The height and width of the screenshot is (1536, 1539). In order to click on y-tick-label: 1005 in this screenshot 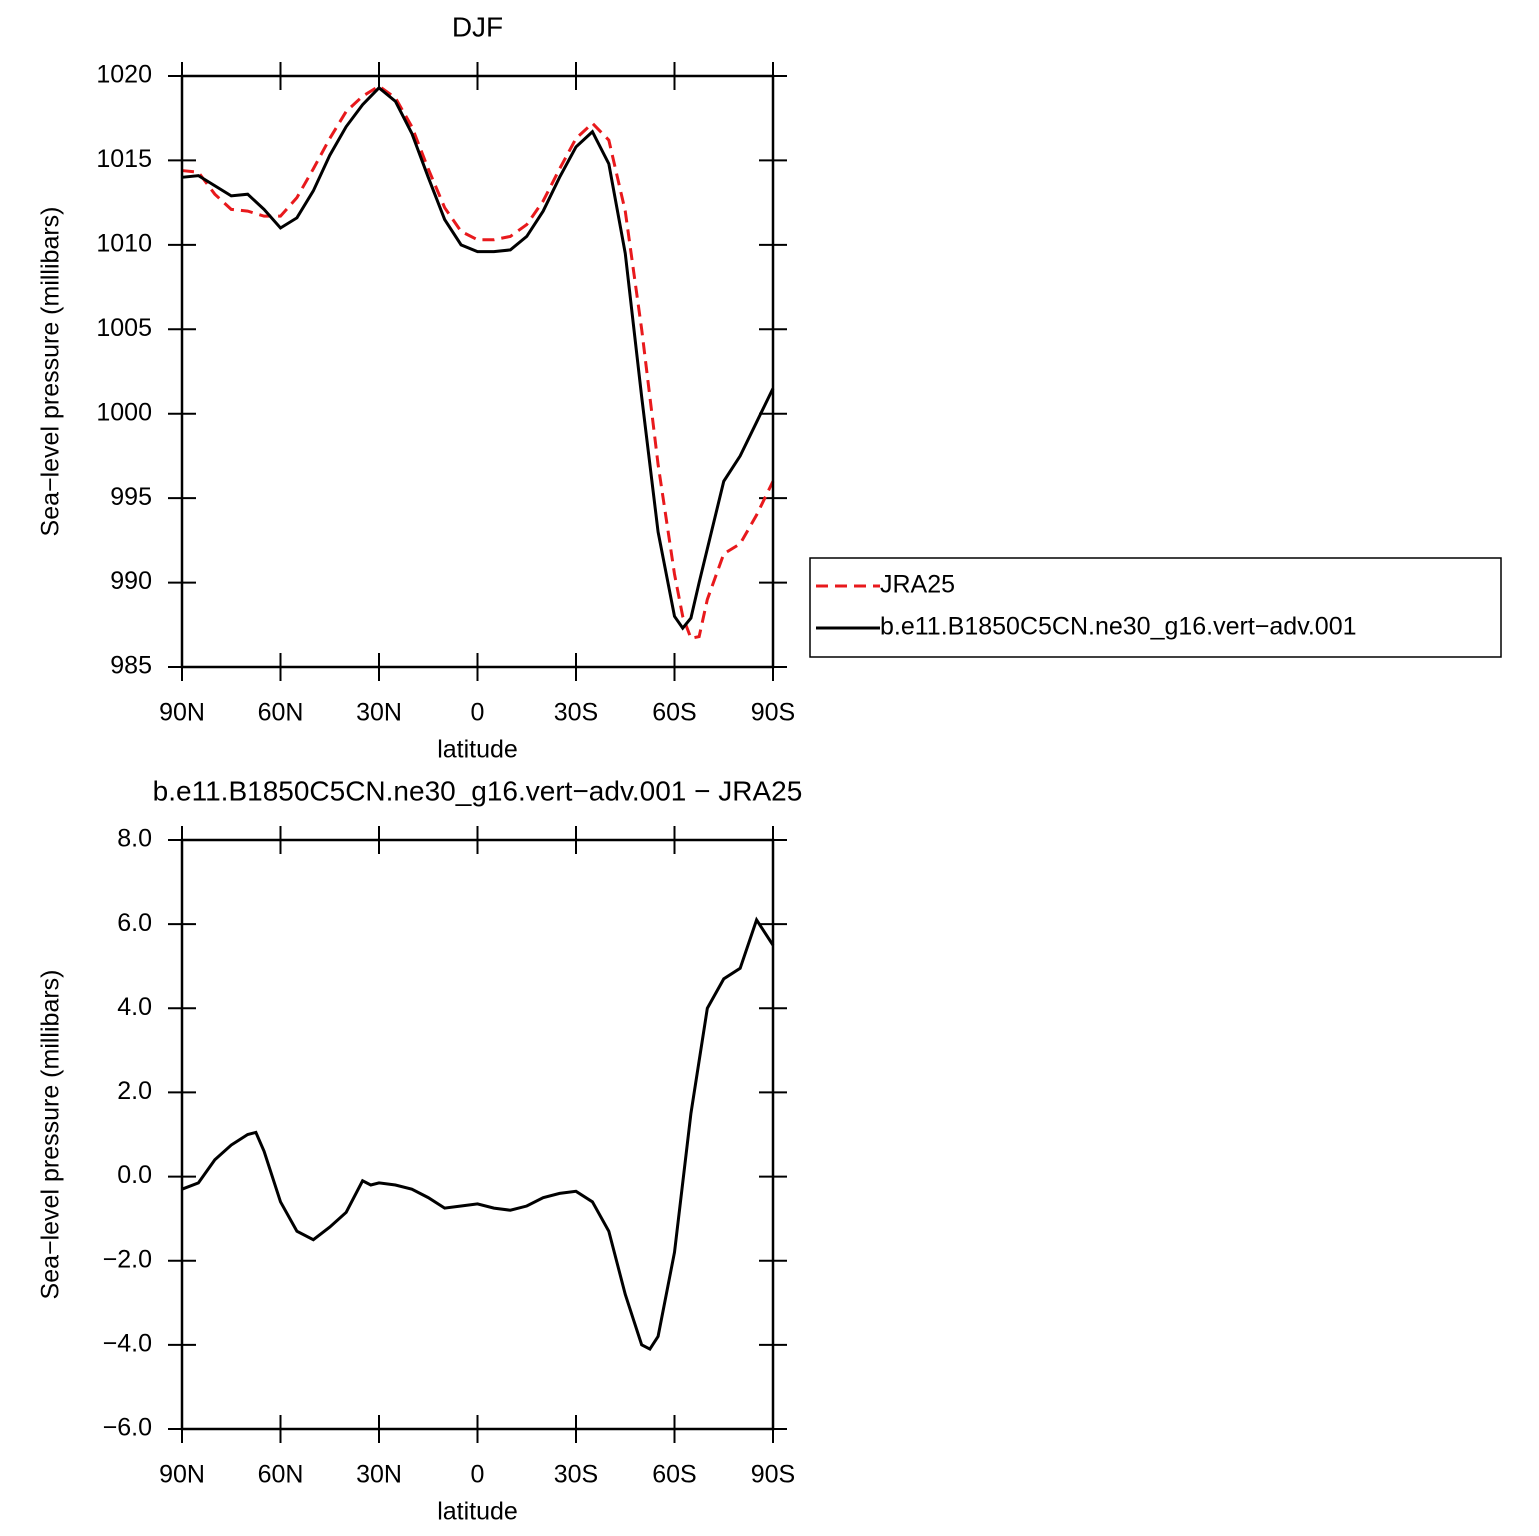, I will do `click(124, 328)`.